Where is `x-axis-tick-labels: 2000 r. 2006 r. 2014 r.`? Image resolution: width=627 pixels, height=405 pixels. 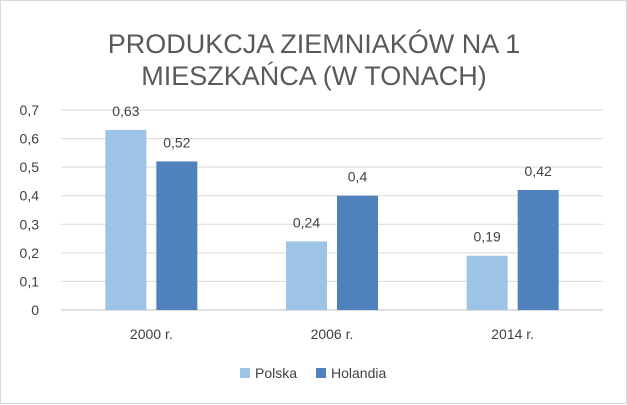
x-axis-tick-labels: 2000 r. 2006 r. 2014 r. is located at coordinates (332, 334).